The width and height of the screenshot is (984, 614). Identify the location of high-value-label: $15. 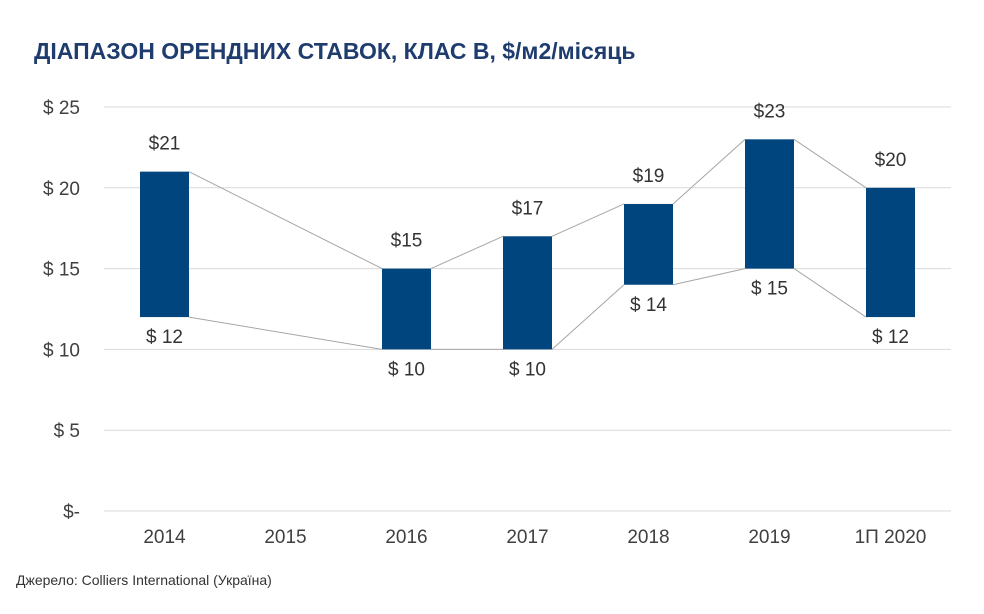
(407, 241).